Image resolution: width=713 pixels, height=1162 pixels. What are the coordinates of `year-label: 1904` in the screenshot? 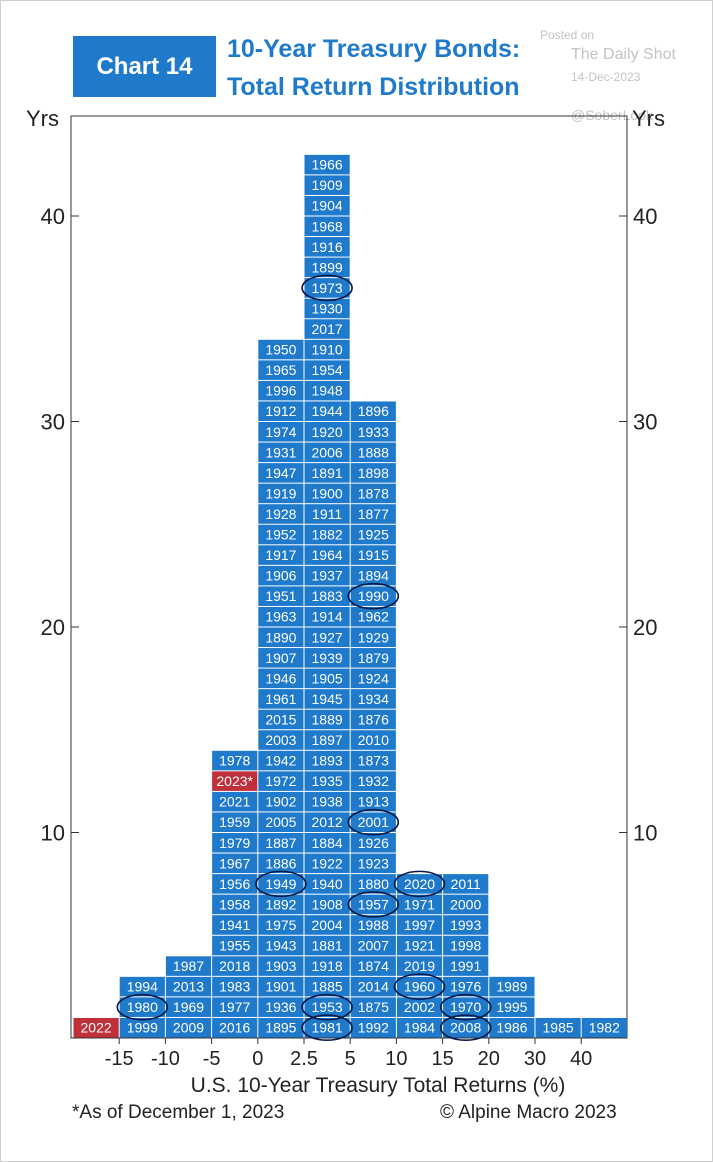 It's located at (327, 206).